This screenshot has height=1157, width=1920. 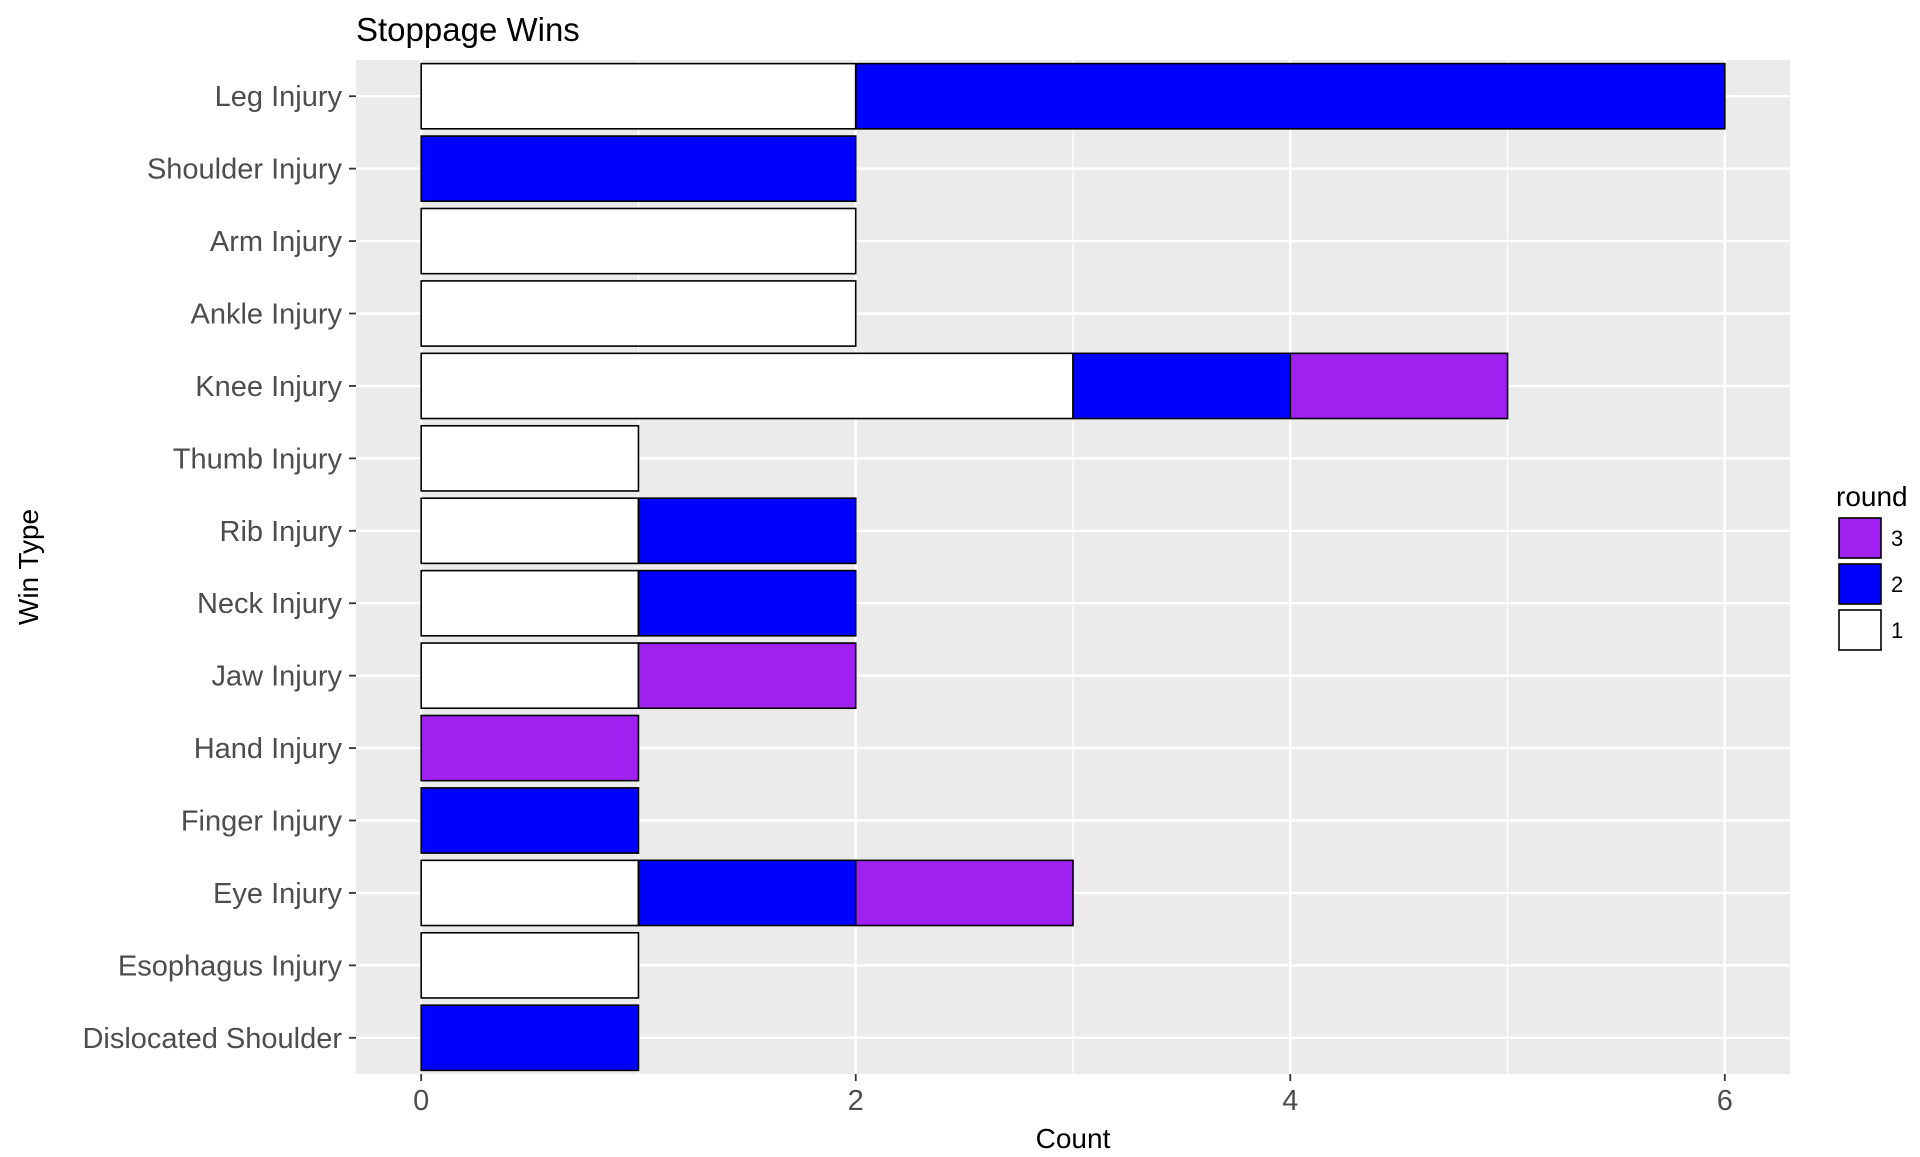 I want to click on x-axis: 0 2 4 6, so click(x=1073, y=1095).